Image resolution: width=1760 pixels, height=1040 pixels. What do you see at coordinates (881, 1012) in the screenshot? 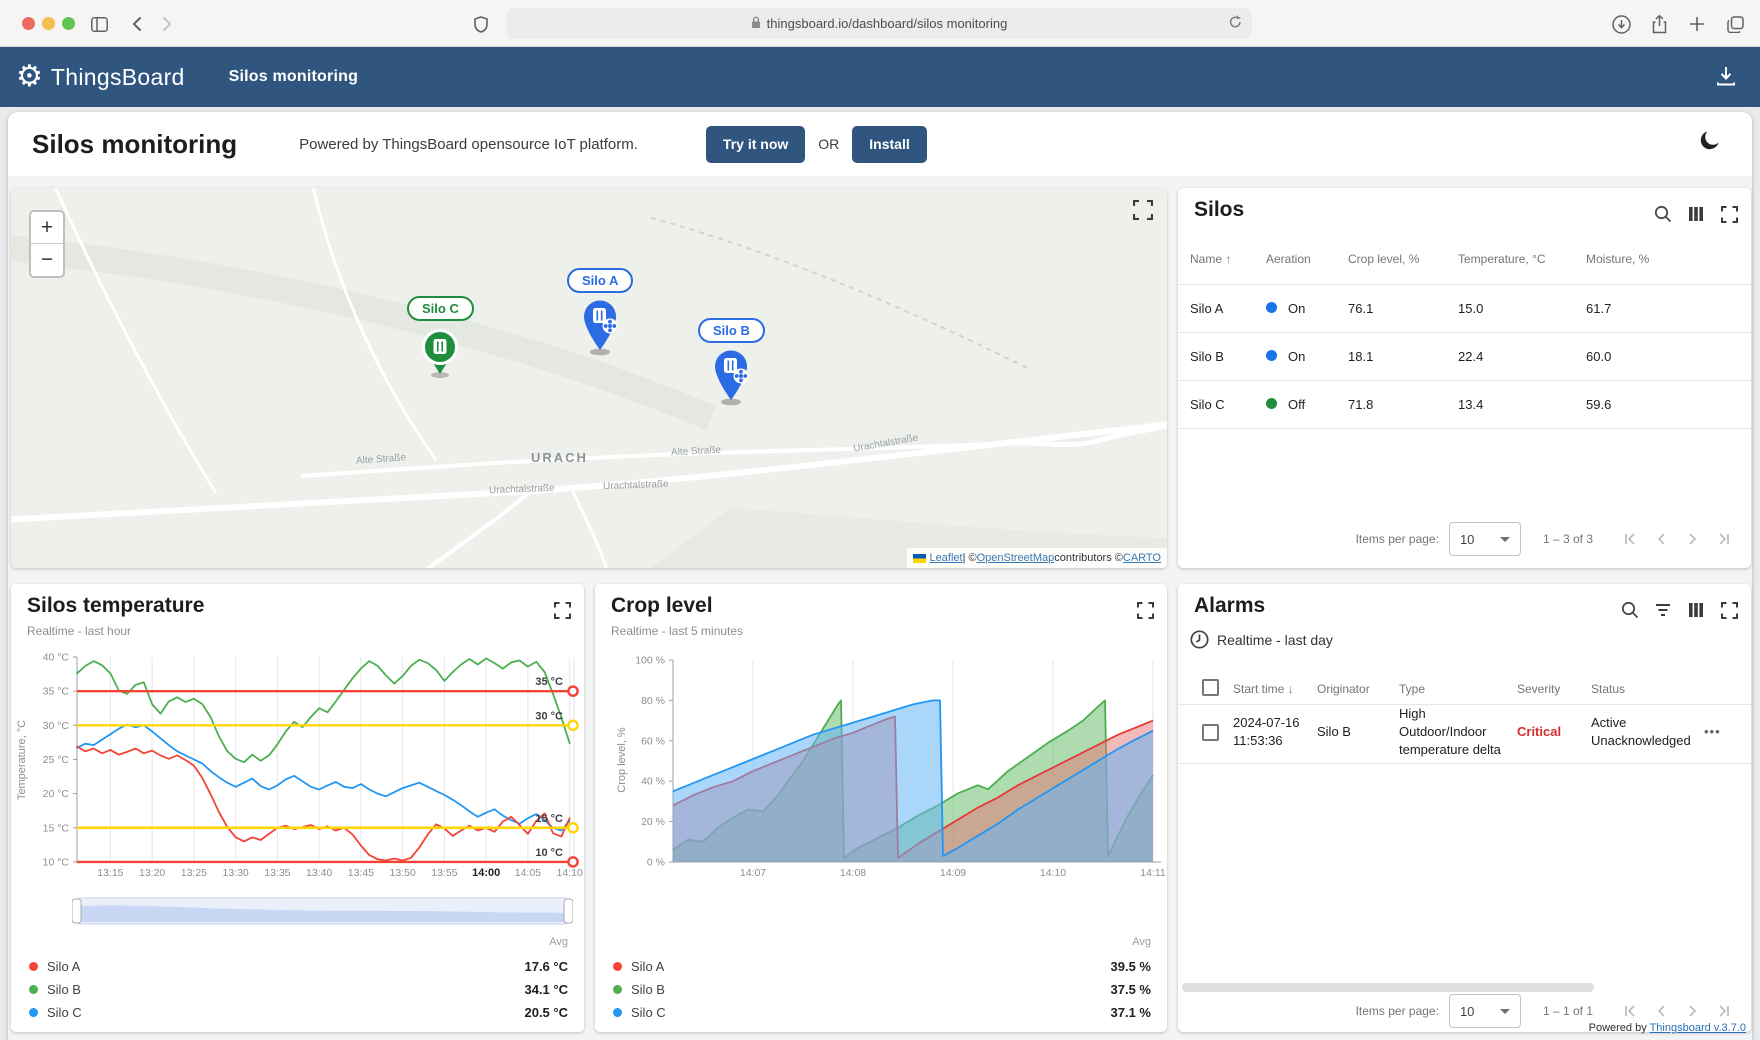
I see `legend-item-silo-c: Silo C 37.1 %` at bounding box center [881, 1012].